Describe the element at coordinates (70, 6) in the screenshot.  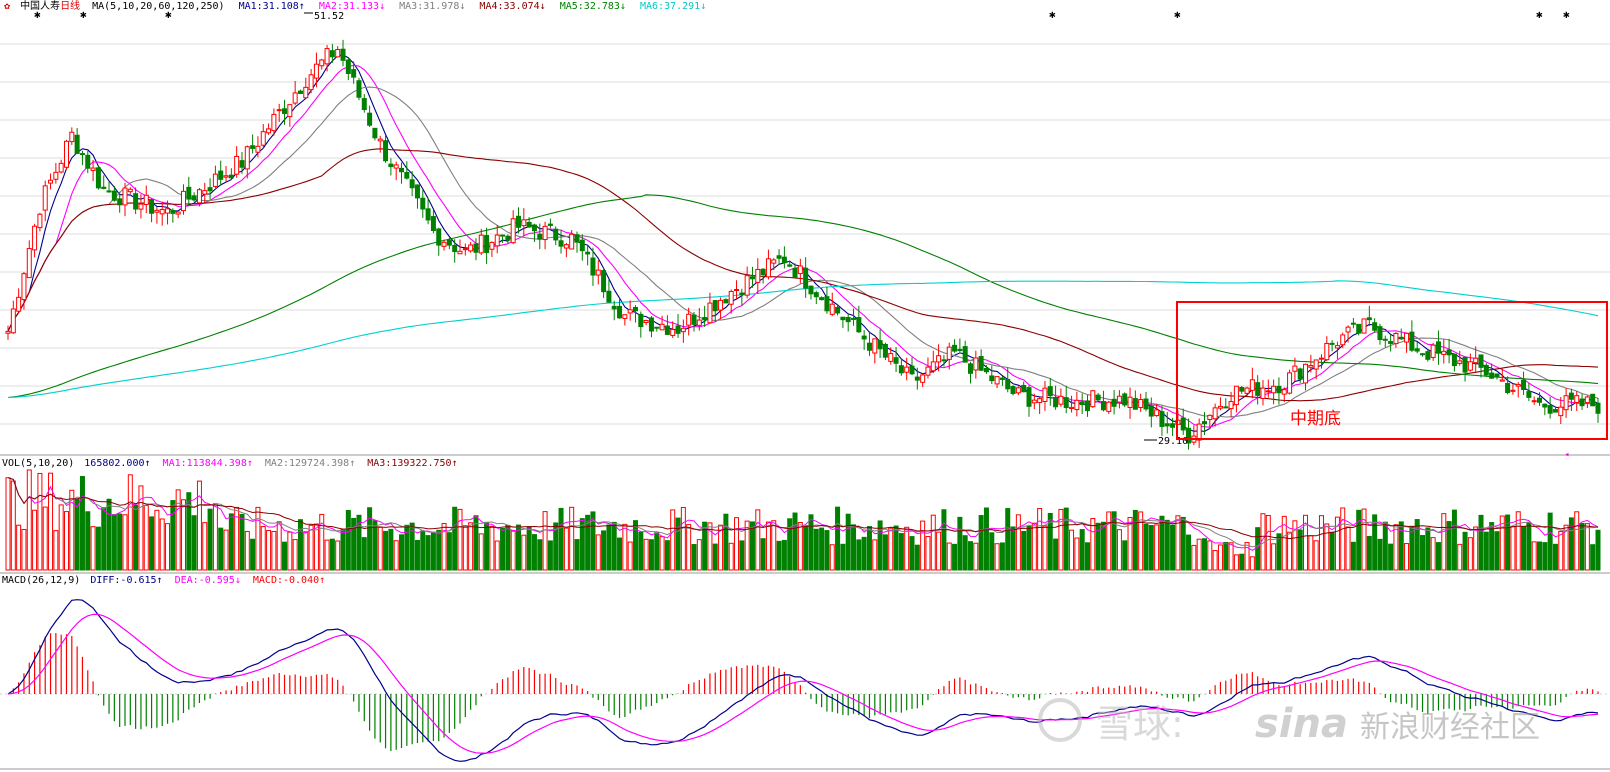
I see `period-label: 日线` at that location.